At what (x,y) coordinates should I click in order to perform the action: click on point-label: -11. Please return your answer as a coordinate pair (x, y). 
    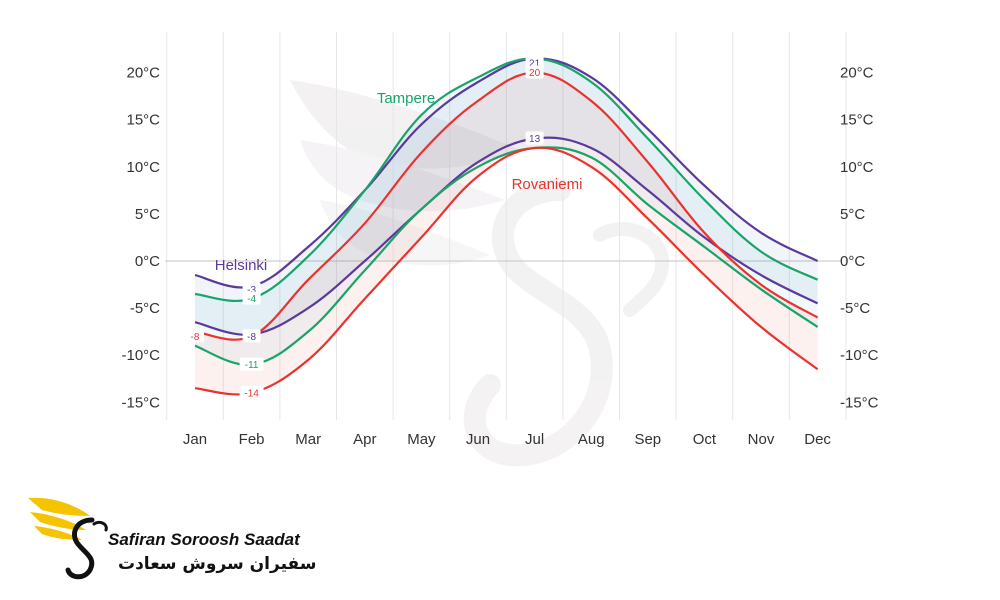
    Looking at the image, I should click on (252, 365).